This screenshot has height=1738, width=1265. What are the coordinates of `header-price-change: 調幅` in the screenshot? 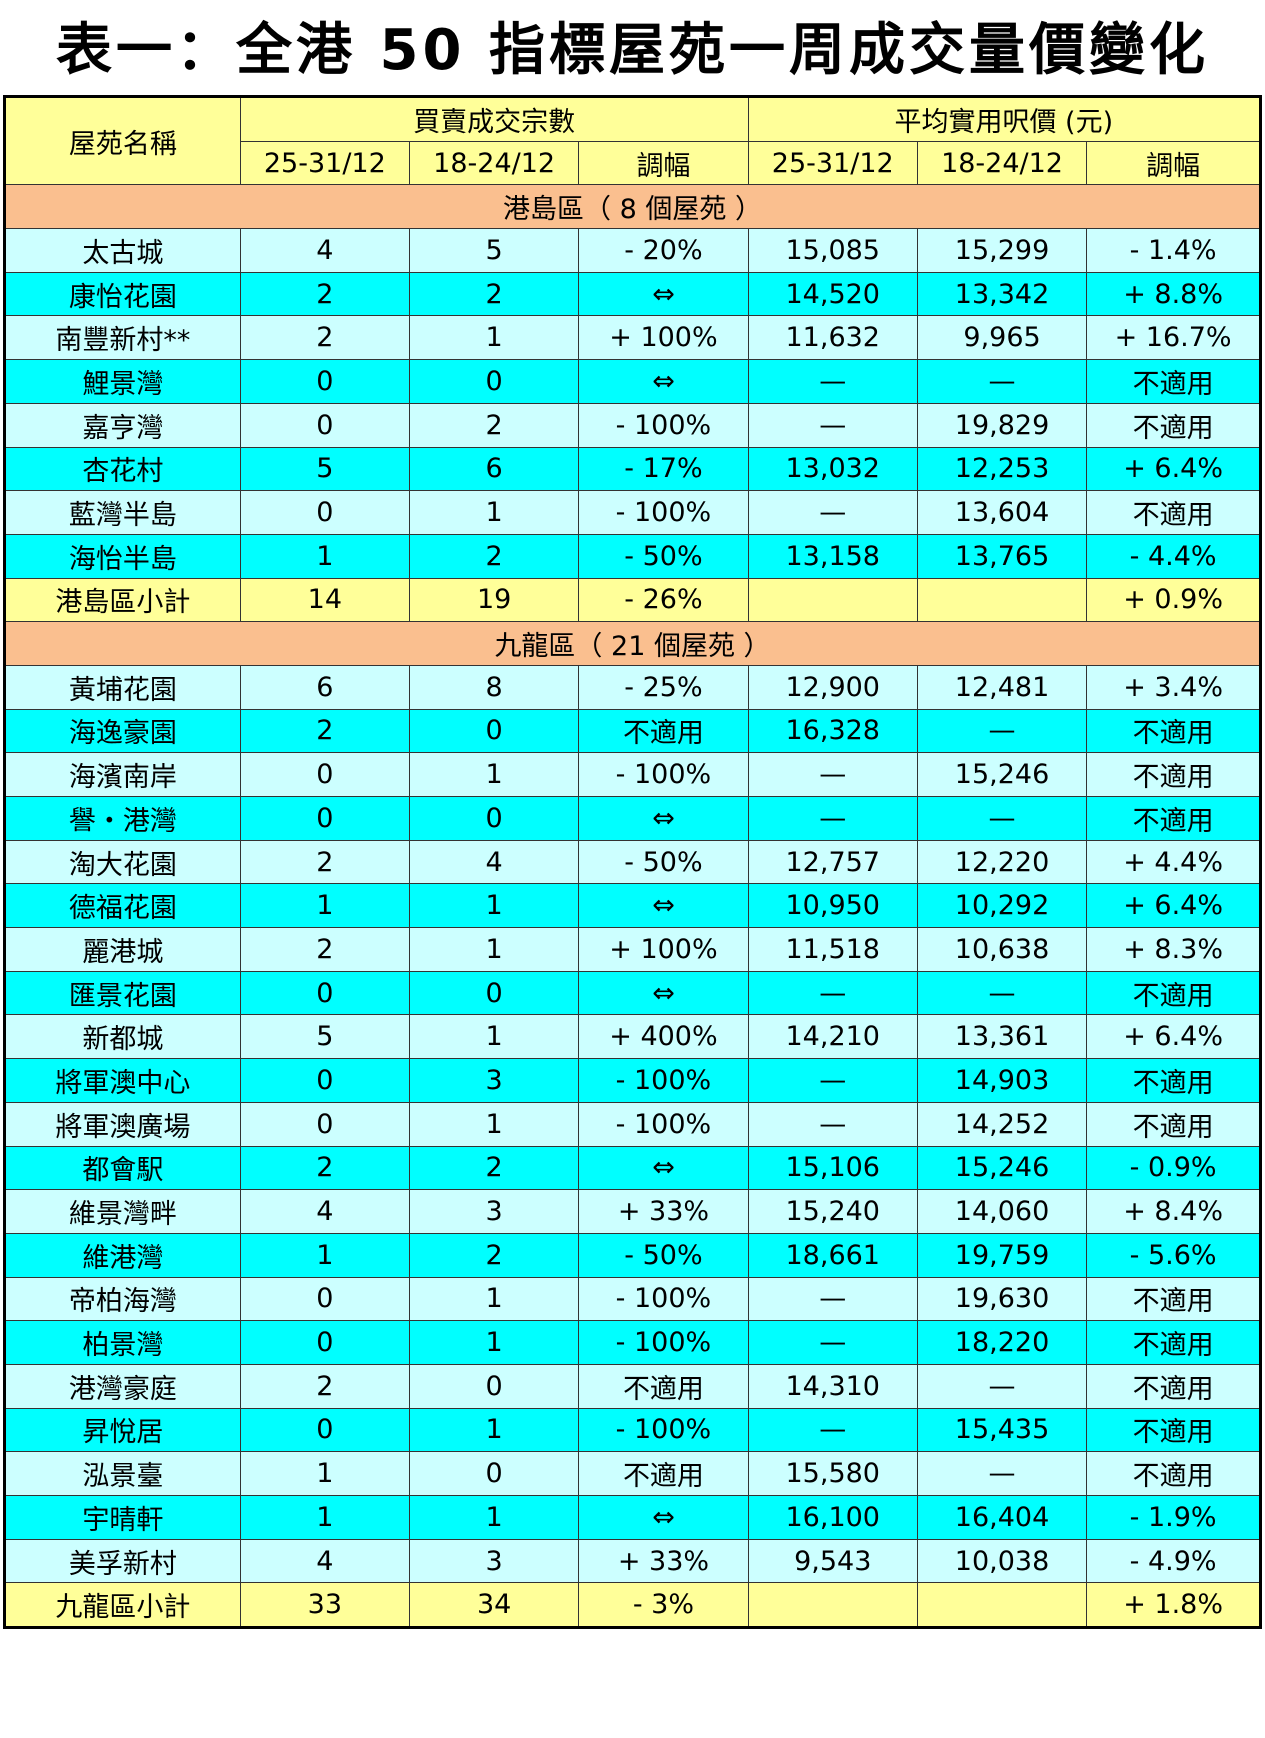 It's located at (1173, 163).